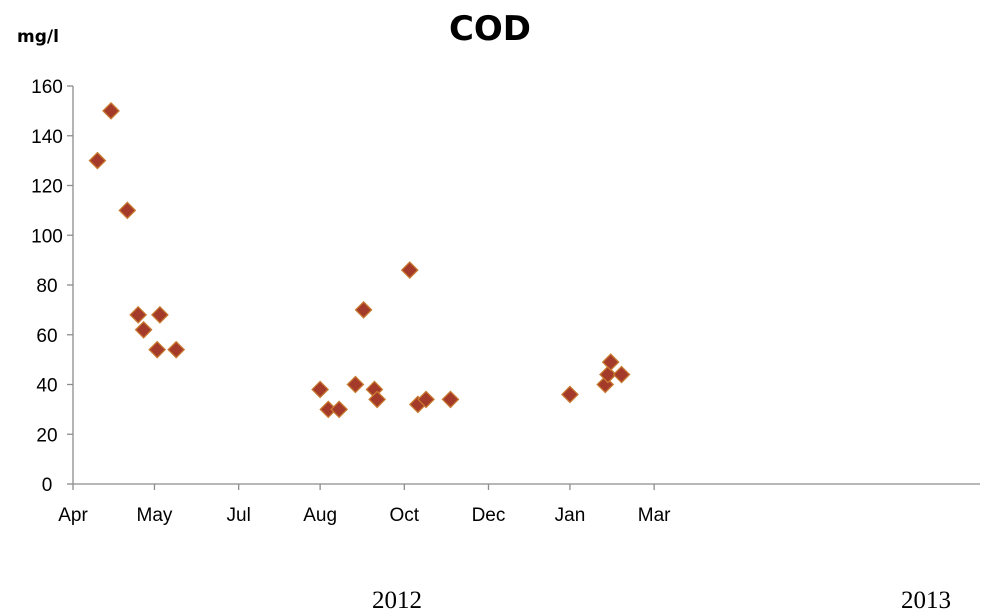  What do you see at coordinates (489, 515) in the screenshot?
I see `x-tick-label: Dec` at bounding box center [489, 515].